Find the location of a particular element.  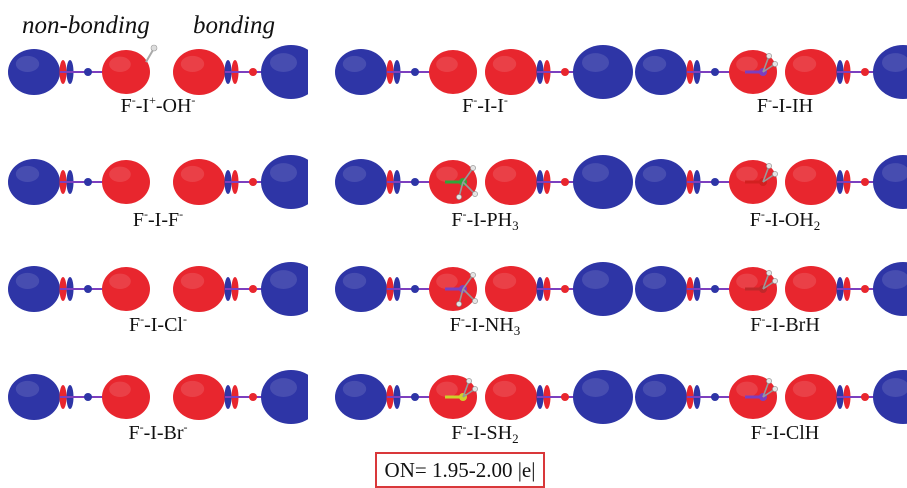

panel-11-orb-n-left-lobe-sheen is located at coordinates (654, 388).